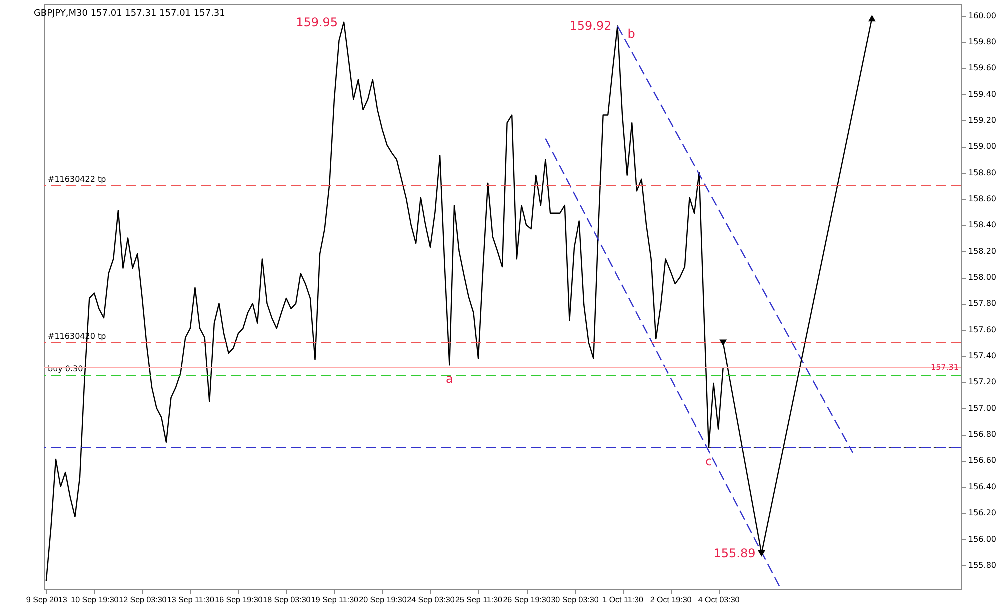 Image resolution: width=1000 pixels, height=608 pixels. What do you see at coordinates (982, 539) in the screenshot?
I see `y-tick-label: 156.00` at bounding box center [982, 539].